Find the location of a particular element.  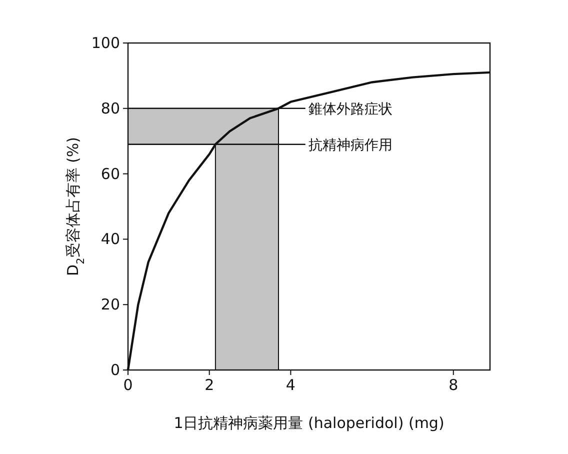

x-axis-title: 1日抗精神病薬用量 (haloperidol) (mg) is located at coordinates (309, 423).